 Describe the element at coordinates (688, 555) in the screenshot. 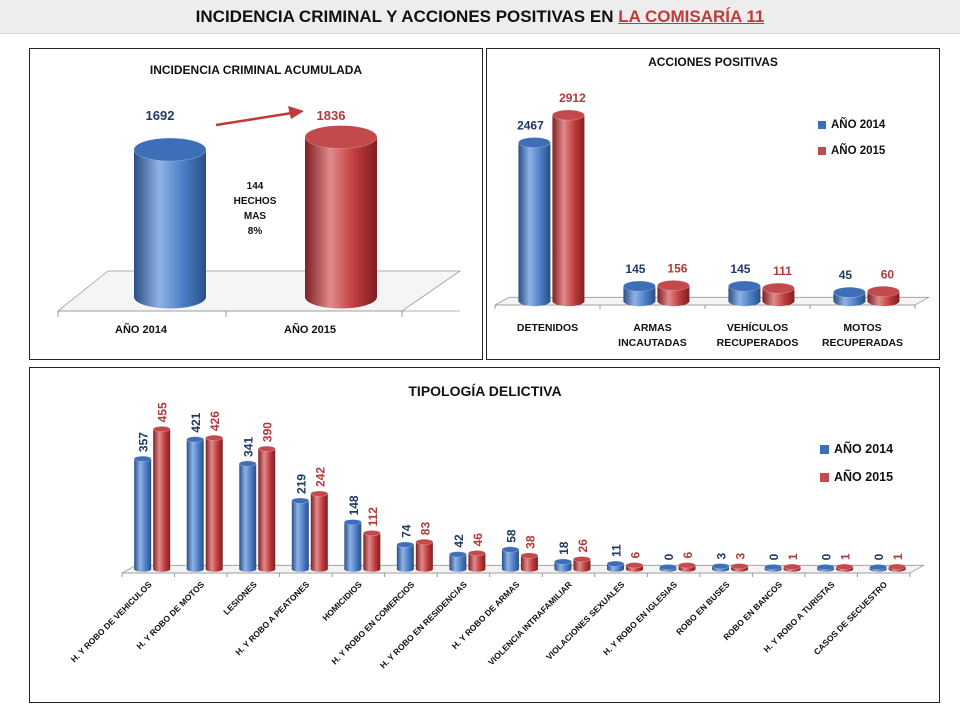

I see `data-label: 6` at that location.